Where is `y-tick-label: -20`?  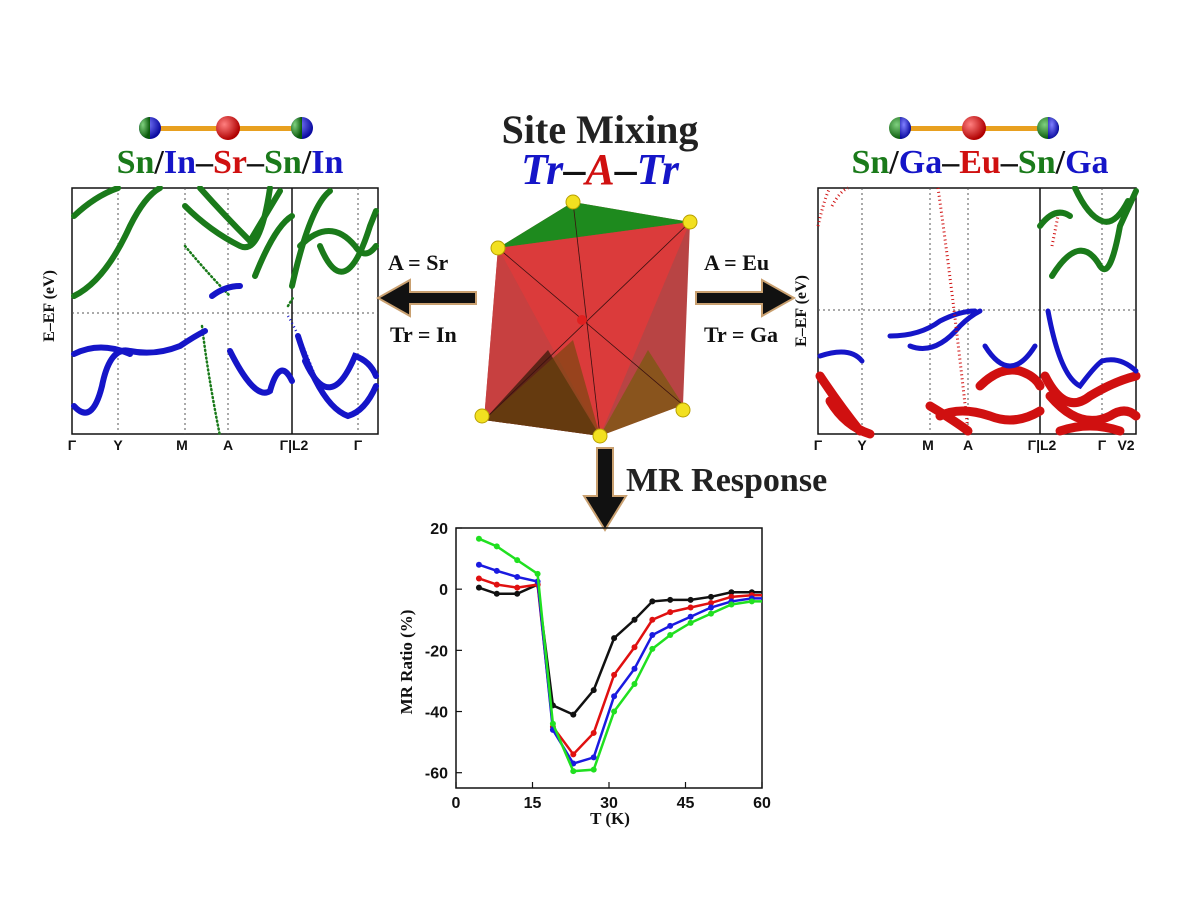 y-tick-label: -20 is located at coordinates (436, 651).